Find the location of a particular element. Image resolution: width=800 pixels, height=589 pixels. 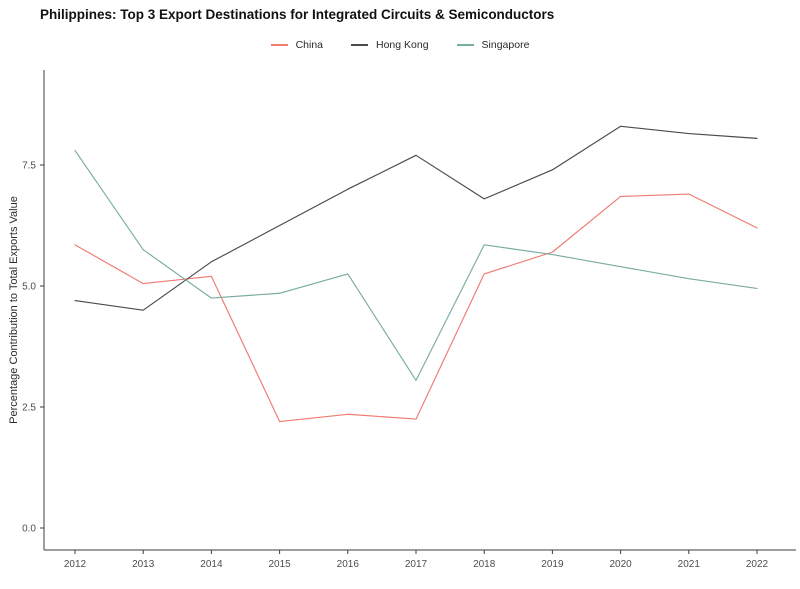

legend: China Hong Kong Singapore is located at coordinates (400, 45).